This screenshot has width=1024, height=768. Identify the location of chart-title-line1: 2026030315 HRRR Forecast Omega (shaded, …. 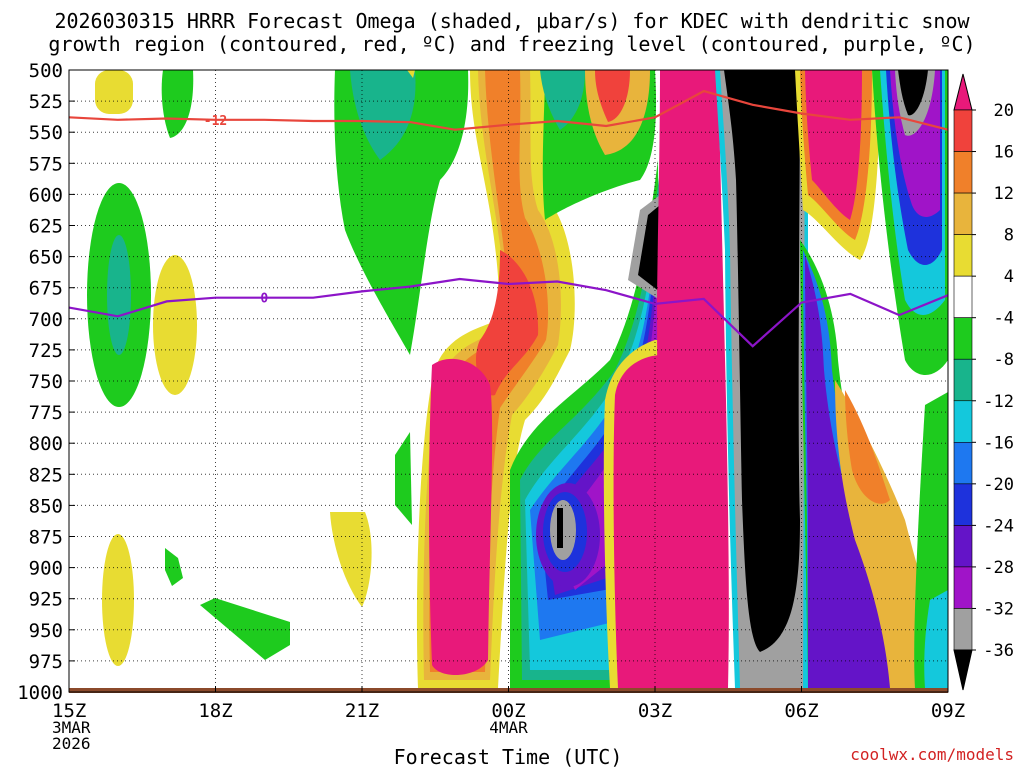
(512, 21).